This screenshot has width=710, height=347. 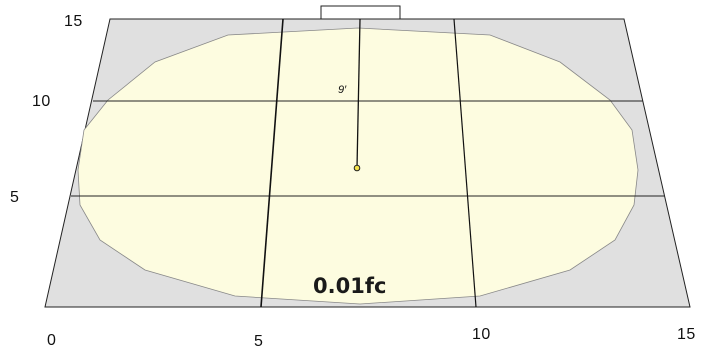 I want to click on fixture-housing, so click(x=360, y=12).